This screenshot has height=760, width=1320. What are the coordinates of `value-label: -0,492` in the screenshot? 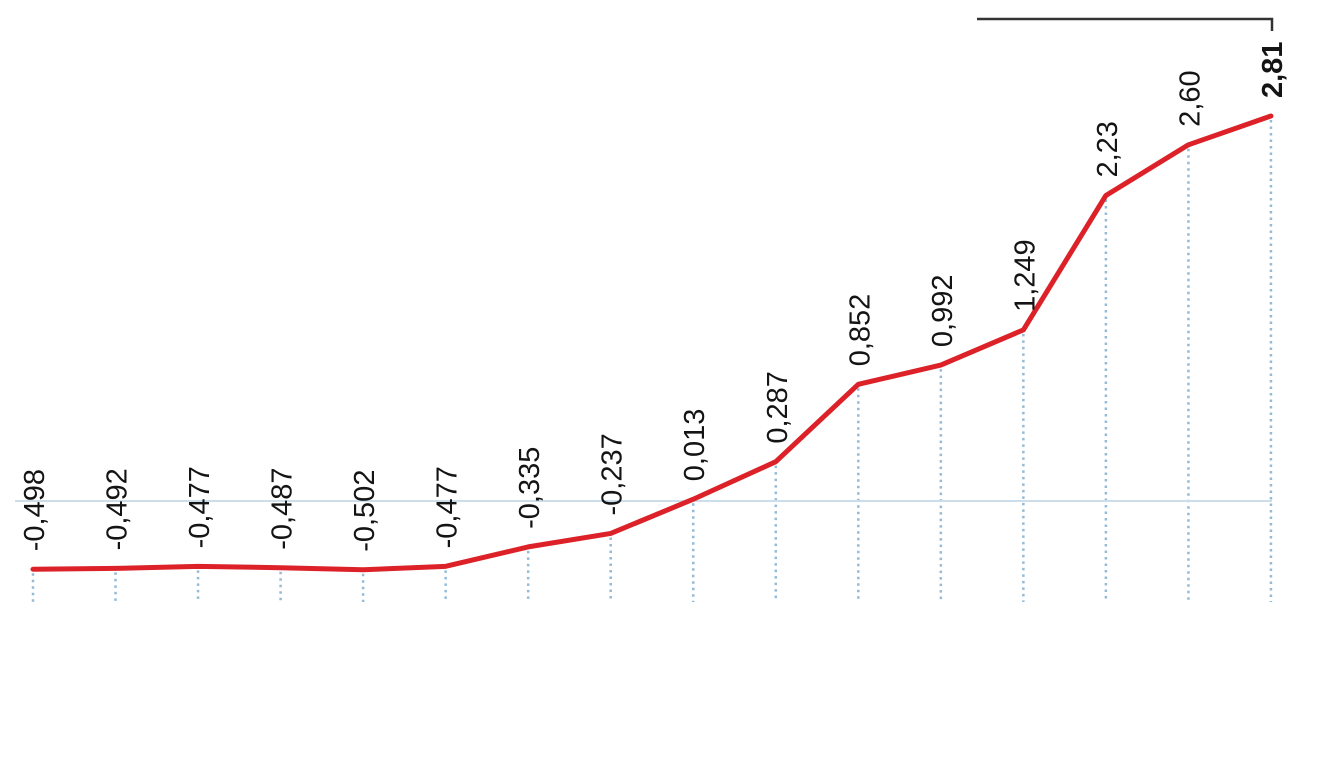 It's located at (118, 509).